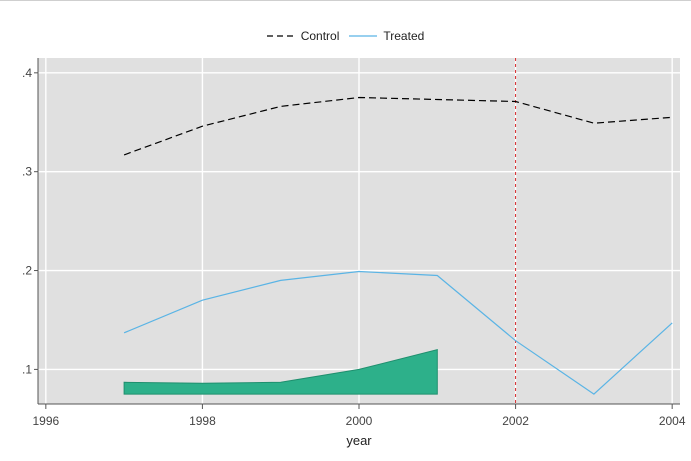 Image resolution: width=691 pixels, height=461 pixels. What do you see at coordinates (672, 421) in the screenshot?
I see `x-tick-label: 2004` at bounding box center [672, 421].